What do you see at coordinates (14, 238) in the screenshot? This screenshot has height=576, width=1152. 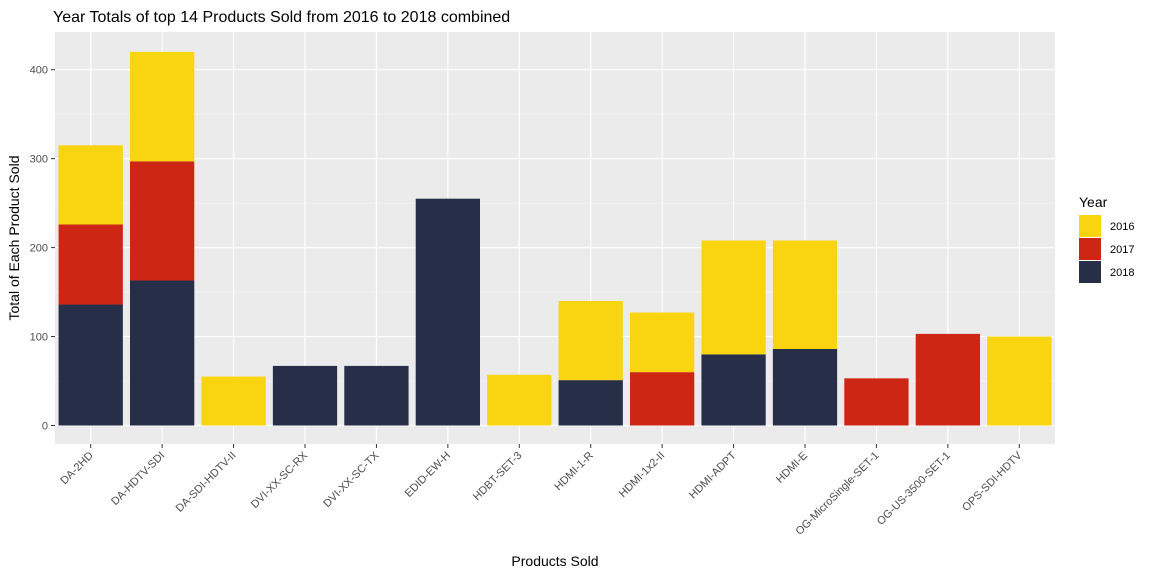 I see `y-axis-title: Total of Each Product Sold` at bounding box center [14, 238].